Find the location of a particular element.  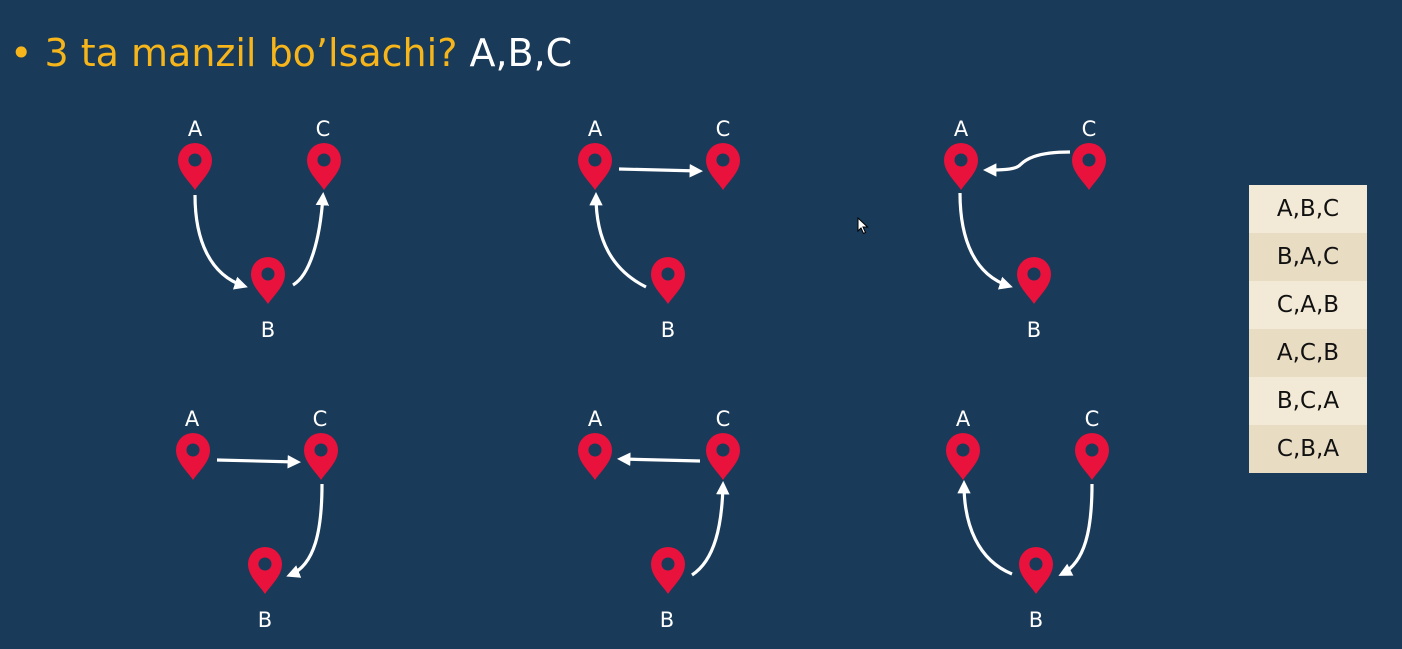

permutations-list: A,B,C B,A,C C,A,B A,C,B B,C,A C,B,A is located at coordinates (1308, 329).